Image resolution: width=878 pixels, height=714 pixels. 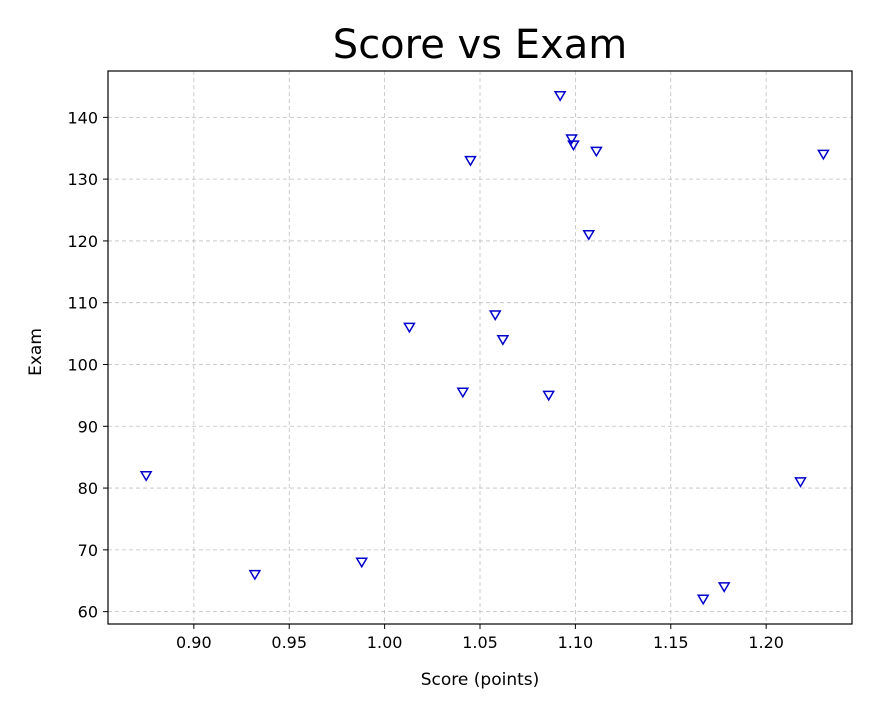 What do you see at coordinates (480, 642) in the screenshot?
I see `x-tick-label: 1.05` at bounding box center [480, 642].